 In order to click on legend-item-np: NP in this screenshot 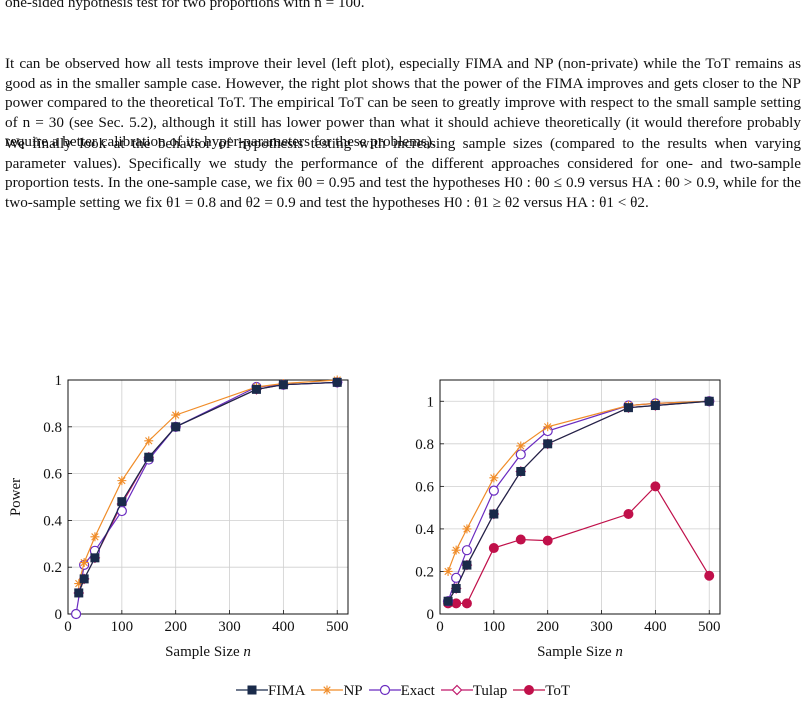, I will do `click(337, 691)`.